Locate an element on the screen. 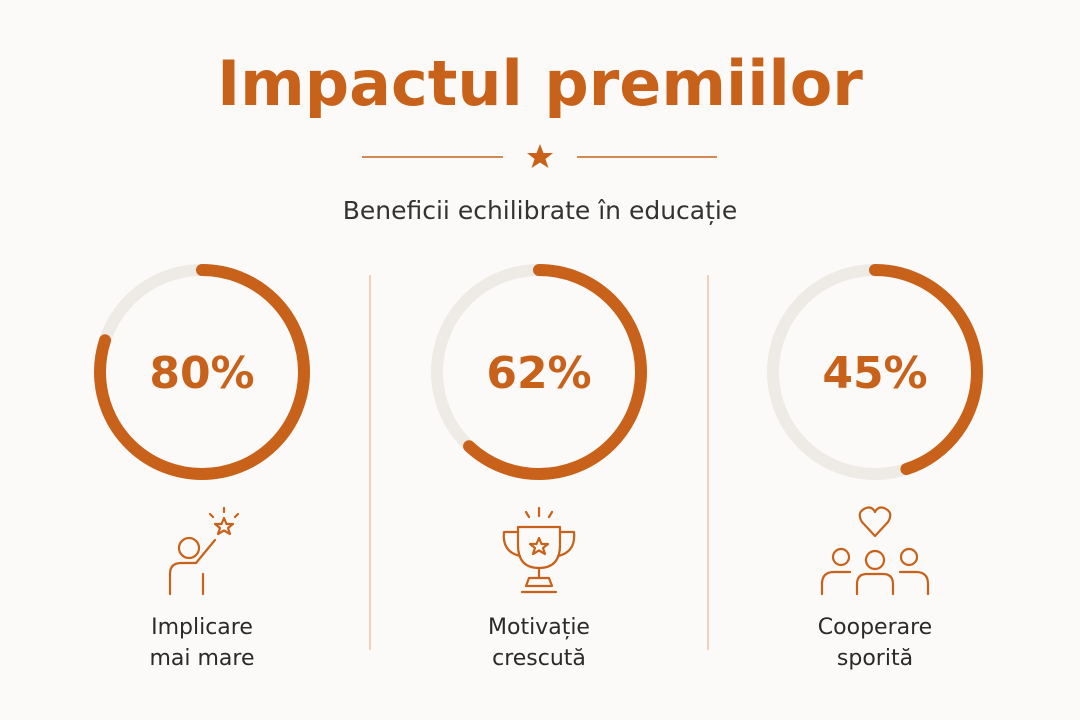  chart-subtitle: Beneficii echilibrate în educație is located at coordinates (540, 210).